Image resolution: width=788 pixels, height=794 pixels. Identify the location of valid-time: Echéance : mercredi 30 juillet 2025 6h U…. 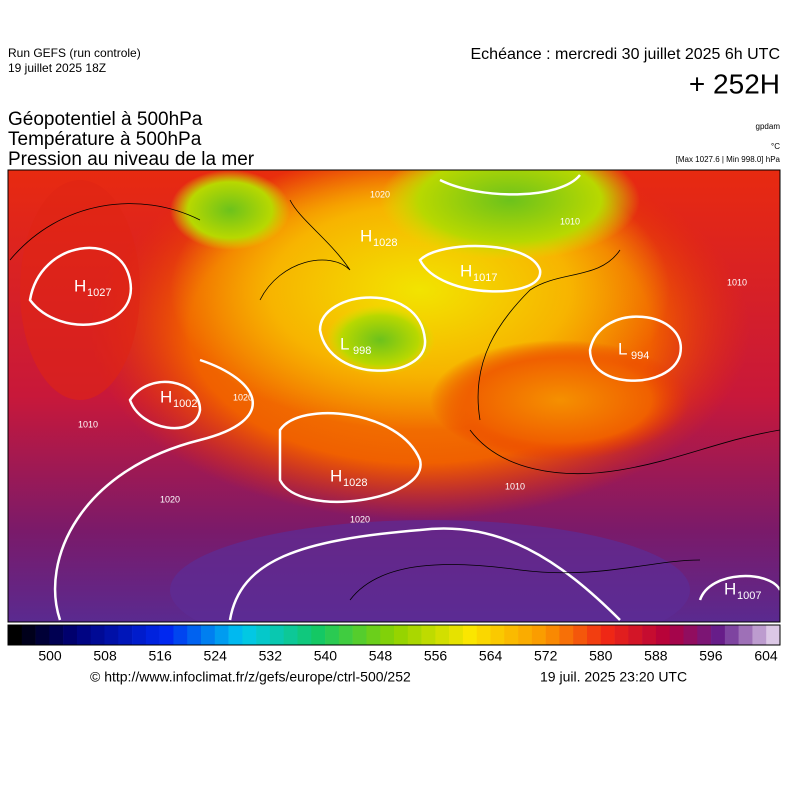
(626, 54).